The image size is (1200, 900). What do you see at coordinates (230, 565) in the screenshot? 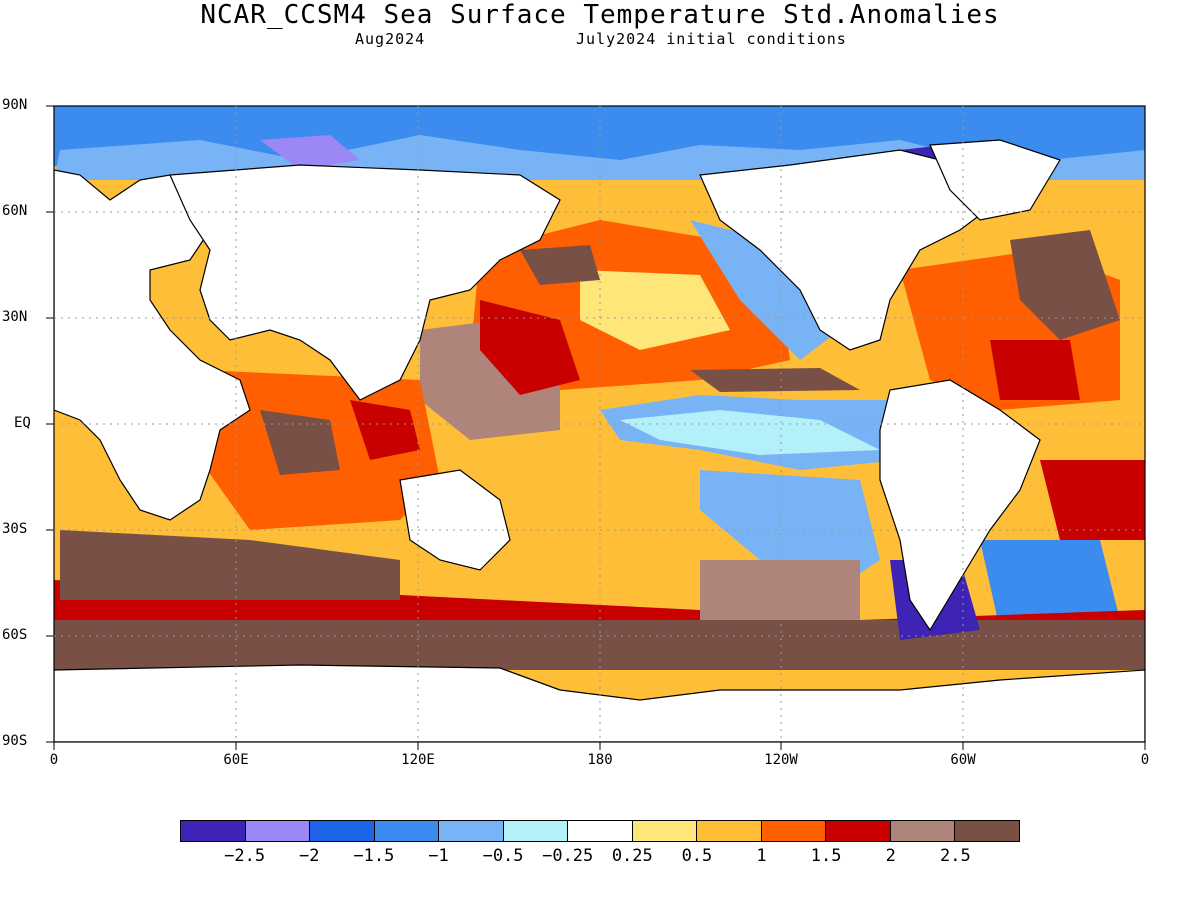
I see `south-indian-extreme` at bounding box center [230, 565].